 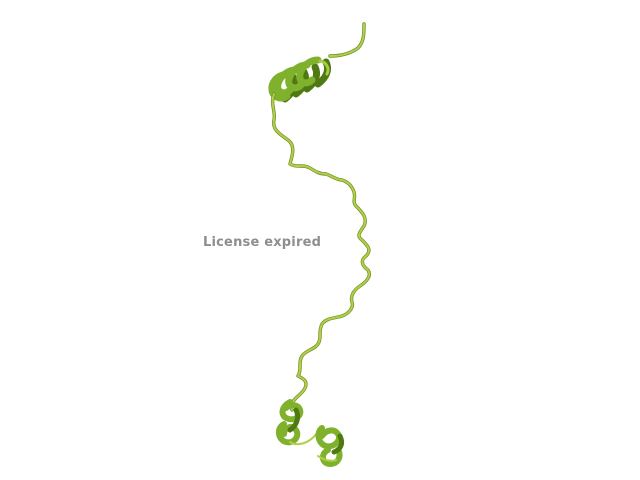 What do you see at coordinates (312, 78) in the screenshot?
I see `ribbon-hx-back` at bounding box center [312, 78].